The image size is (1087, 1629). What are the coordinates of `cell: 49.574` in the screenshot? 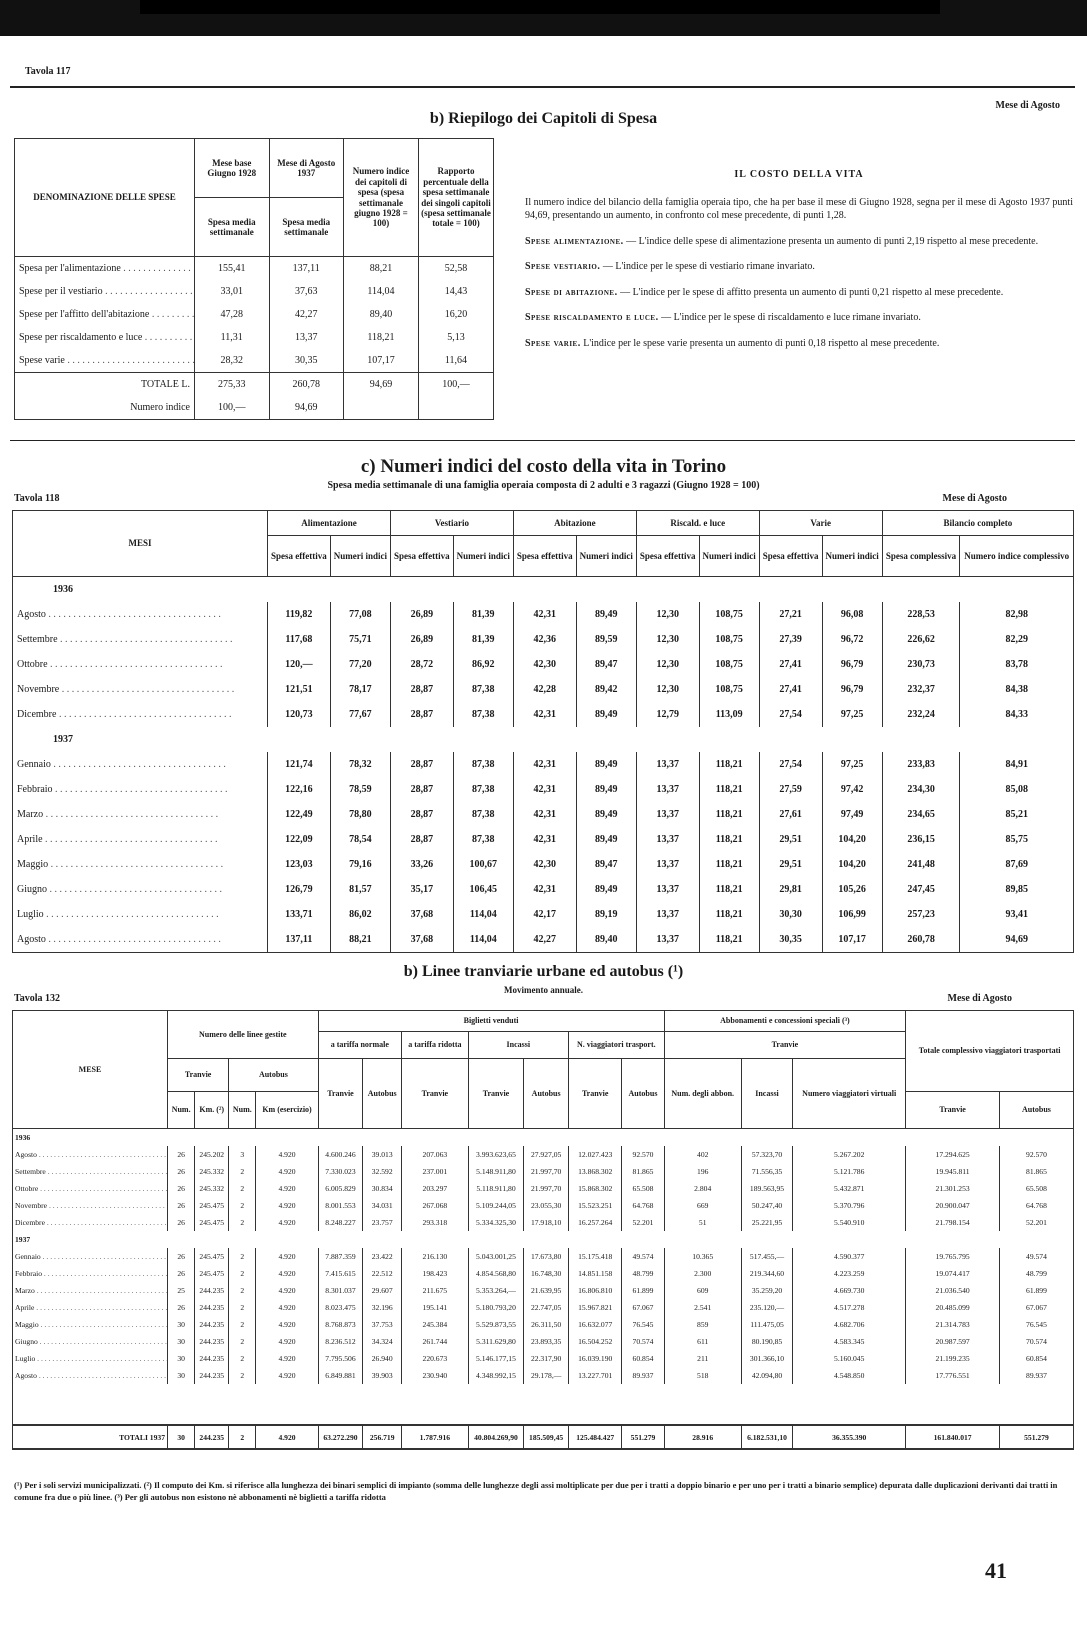 It's located at (643, 1256).